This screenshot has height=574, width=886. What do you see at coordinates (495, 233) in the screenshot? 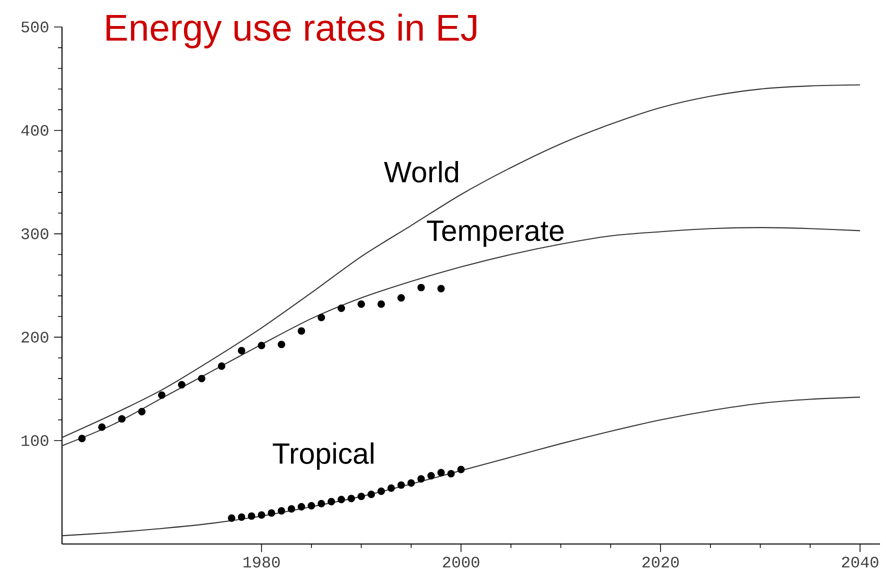
I see `series-label: Temperate` at bounding box center [495, 233].